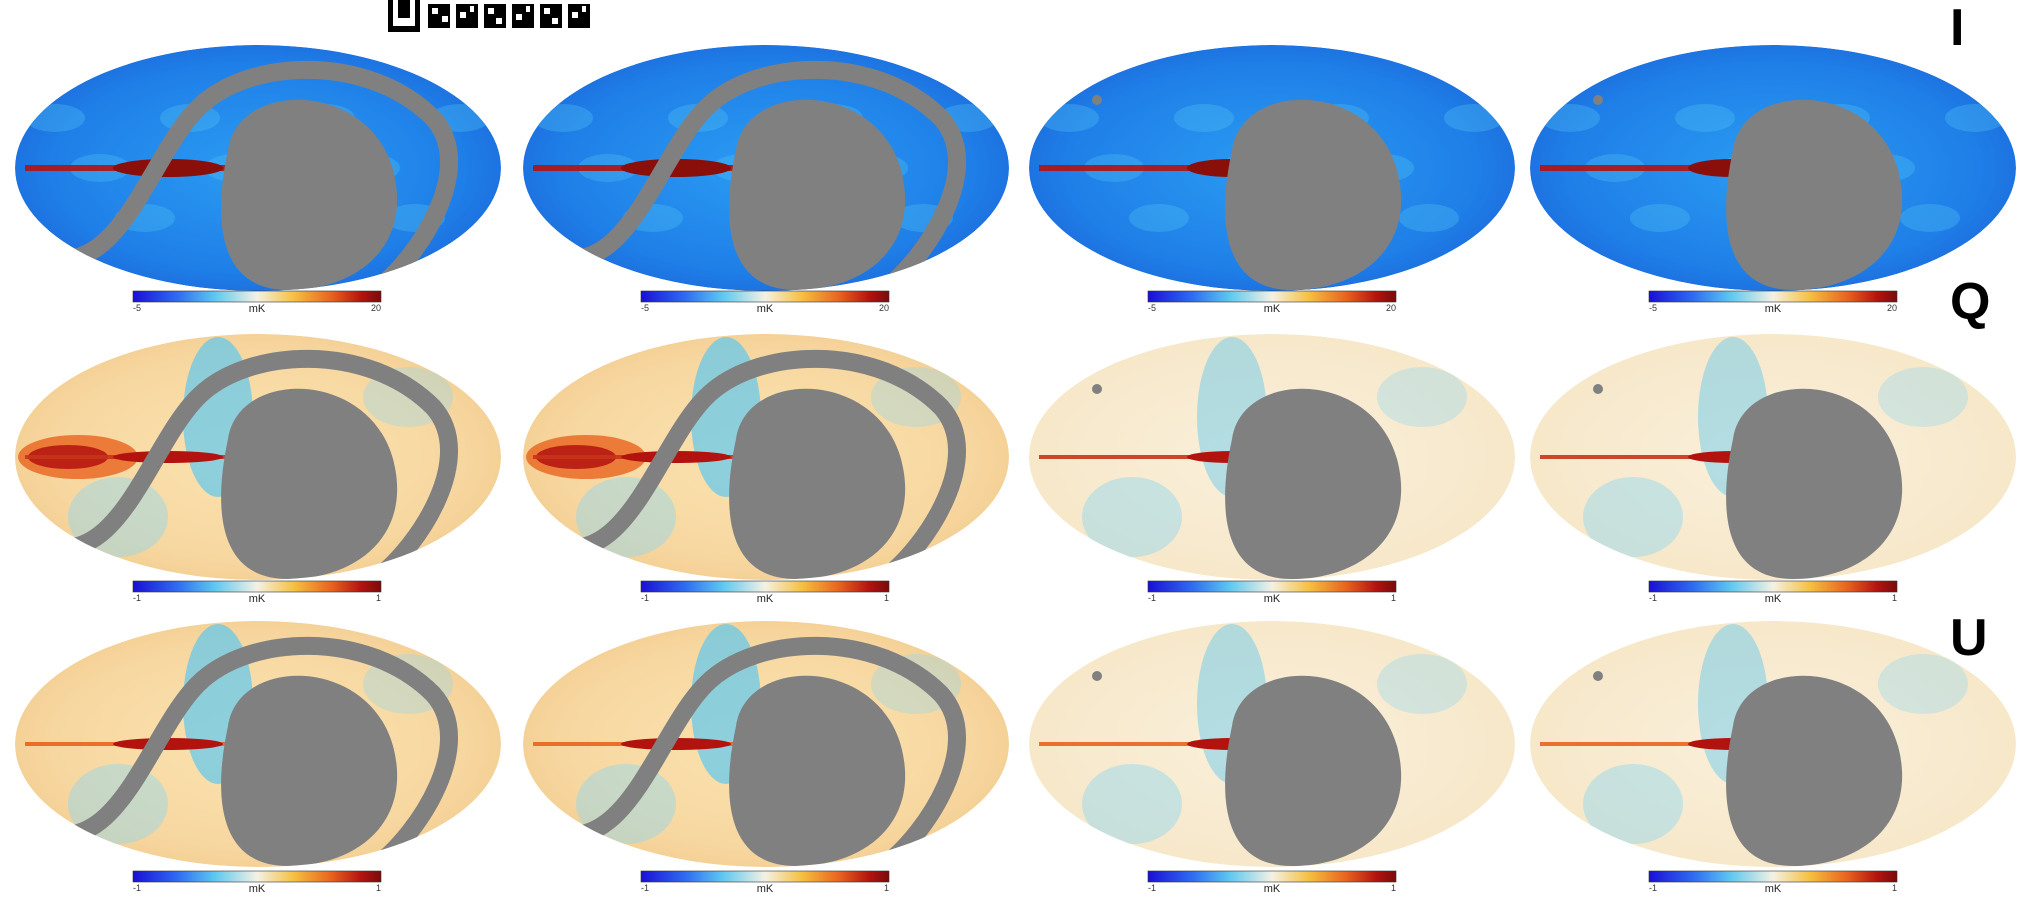  I want to click on stokes-label-q: Q, so click(1970, 302).